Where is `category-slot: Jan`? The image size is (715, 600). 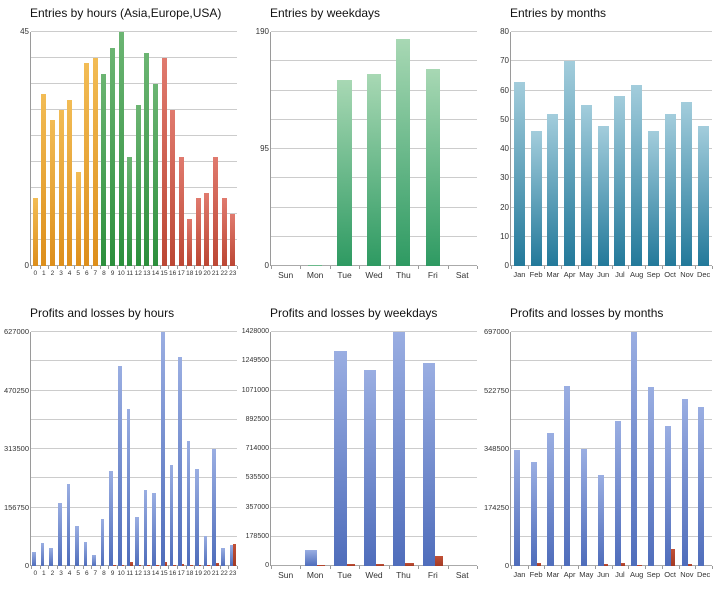
category-slot: Jan is located at coordinates (519, 155).